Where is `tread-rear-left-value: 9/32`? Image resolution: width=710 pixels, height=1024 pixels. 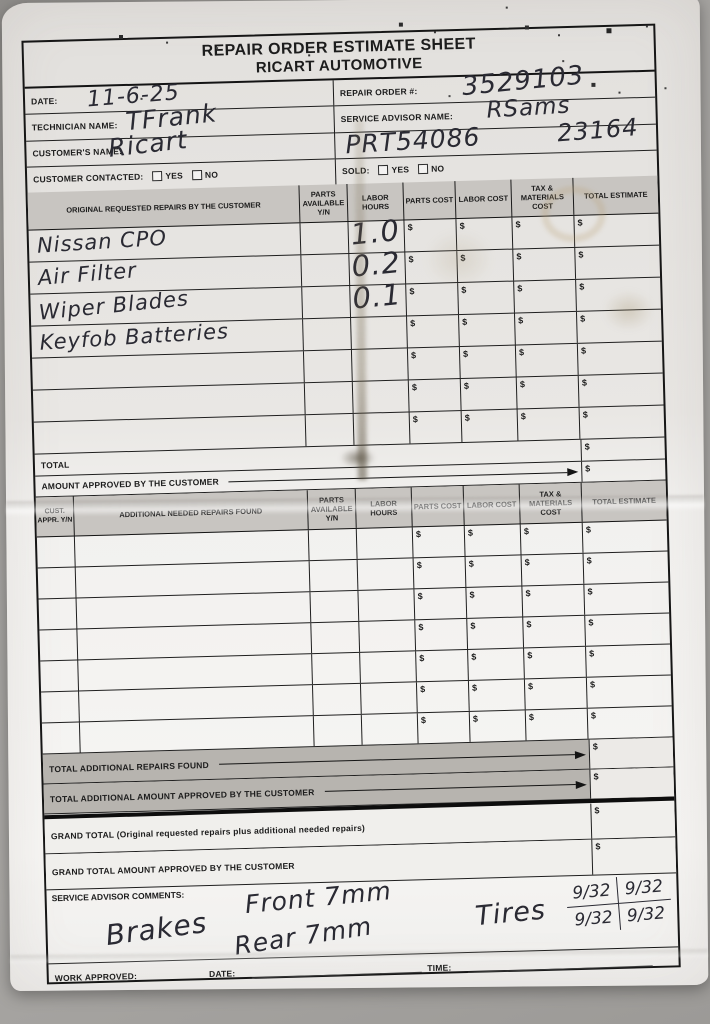 tread-rear-left-value: 9/32 is located at coordinates (594, 918).